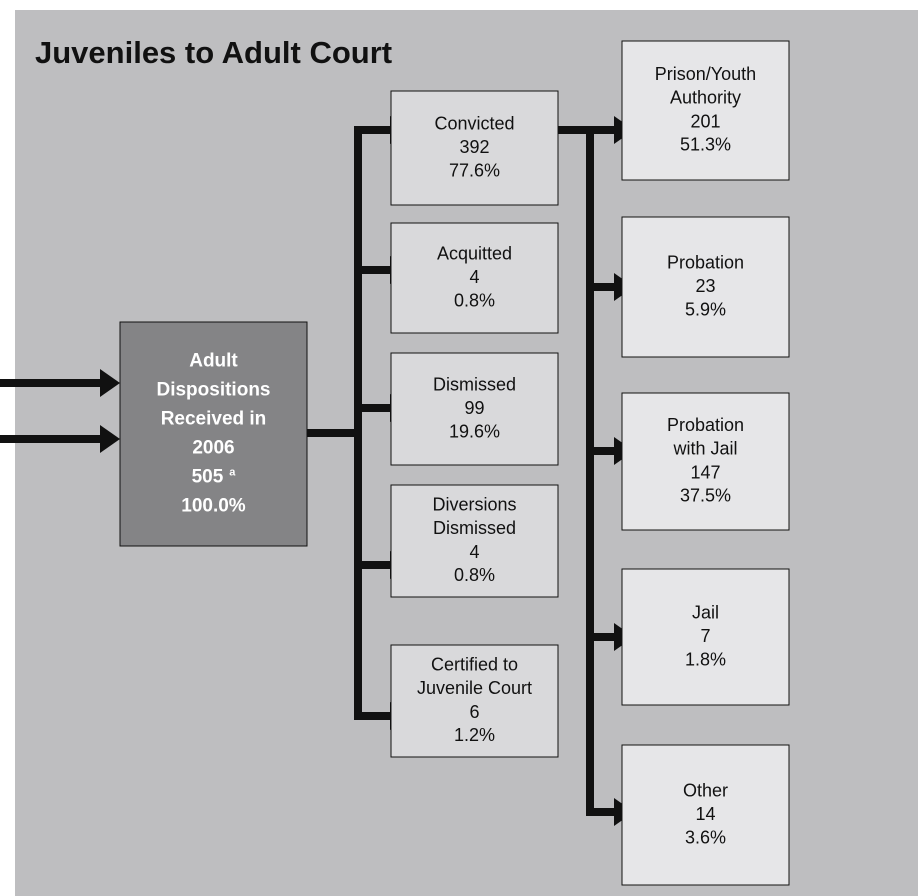 The image size is (918, 896). I want to click on source-label: 2006, so click(213, 448).